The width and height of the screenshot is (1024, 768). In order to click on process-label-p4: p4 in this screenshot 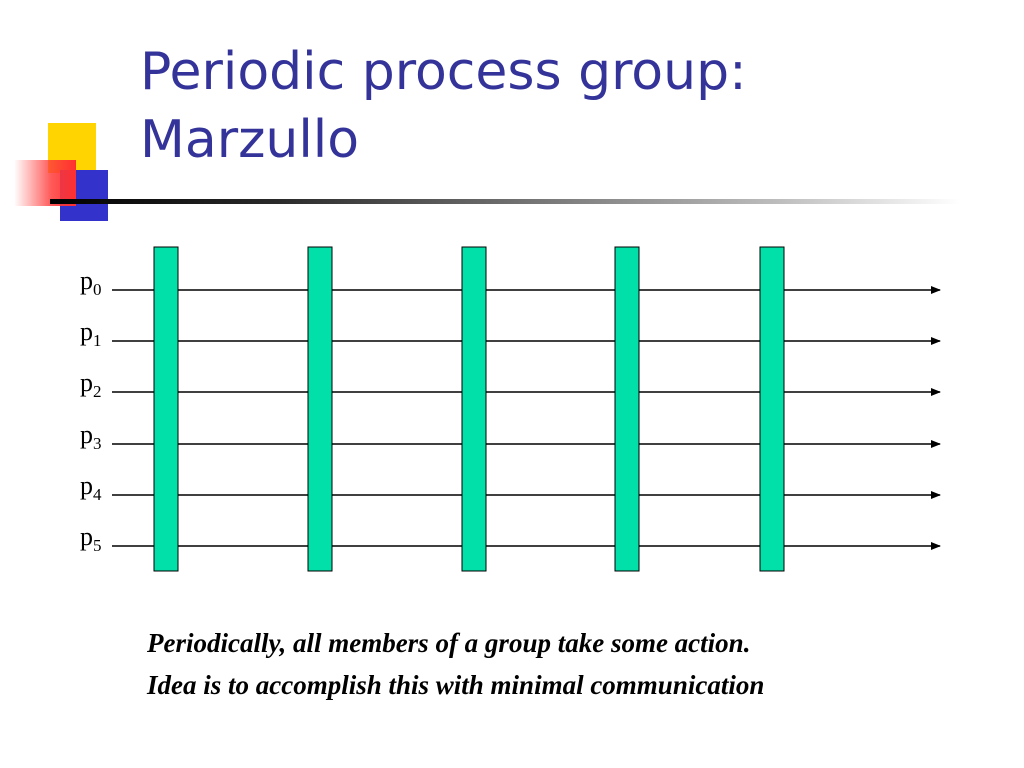, I will do `click(91, 487)`.